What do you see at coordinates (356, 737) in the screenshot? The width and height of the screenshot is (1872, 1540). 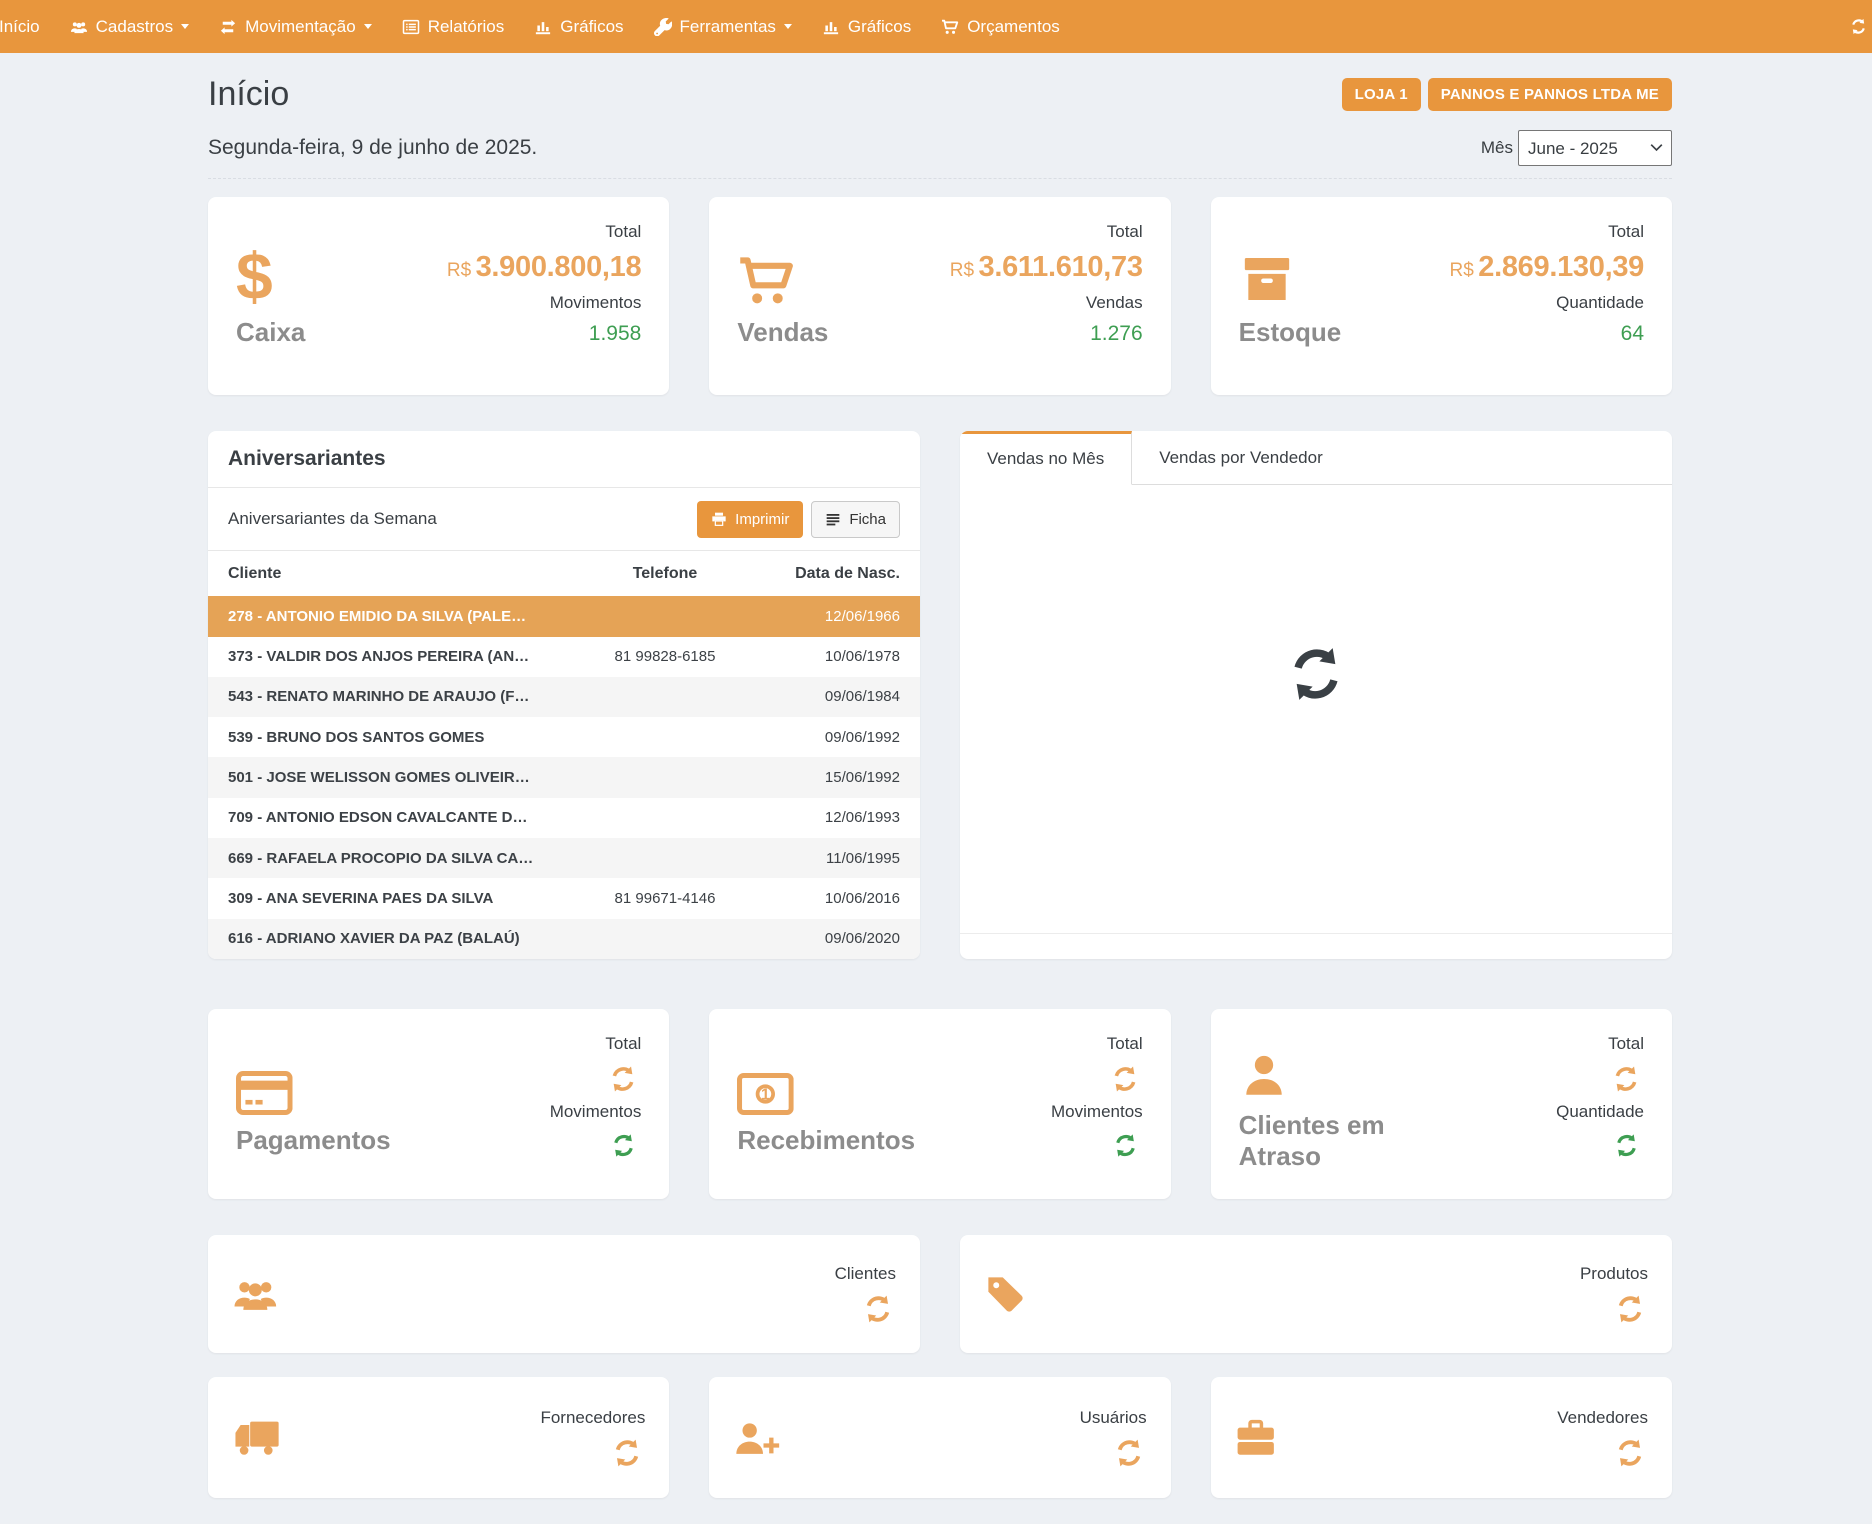 I see `client-cell: 539 - BRUNO DOS SANTOS GOMES` at bounding box center [356, 737].